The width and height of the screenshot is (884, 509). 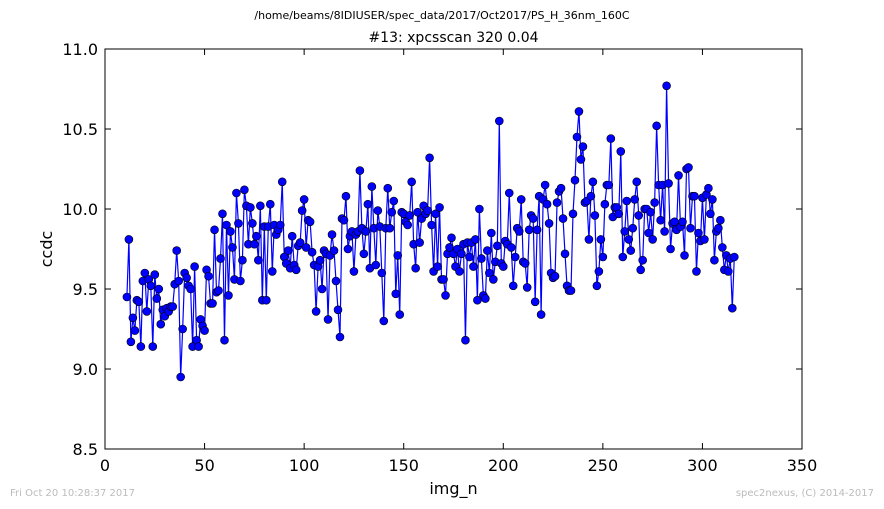 What do you see at coordinates (403, 465) in the screenshot?
I see `x-tick-label: 150` at bounding box center [403, 465].